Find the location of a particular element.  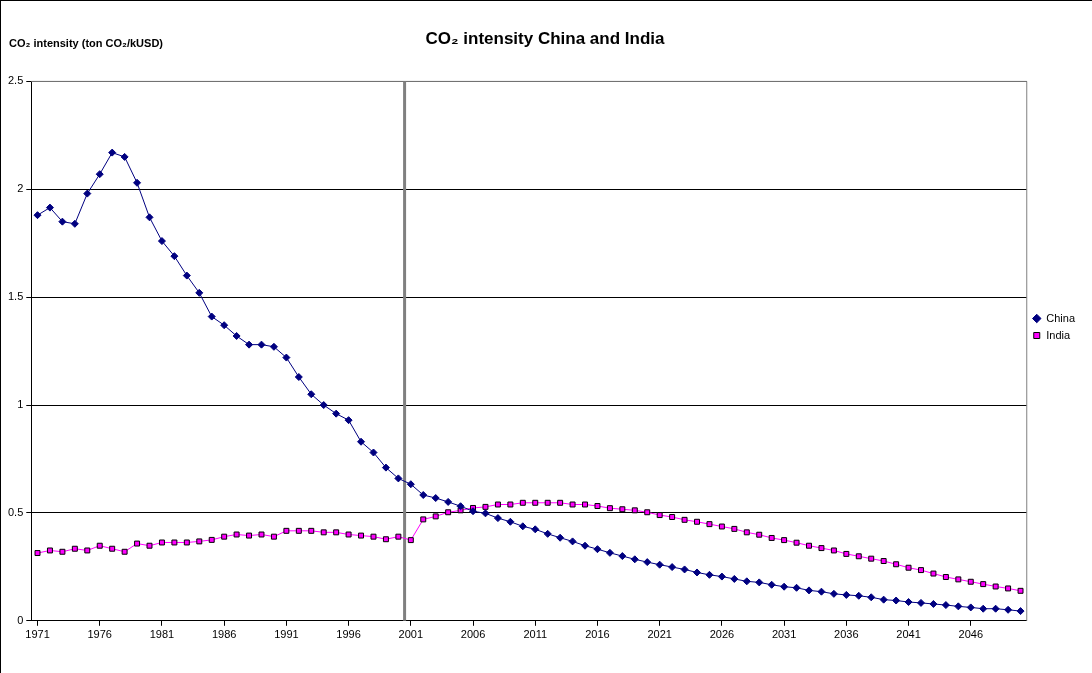

x-tick-label: 1996 is located at coordinates (348, 634).